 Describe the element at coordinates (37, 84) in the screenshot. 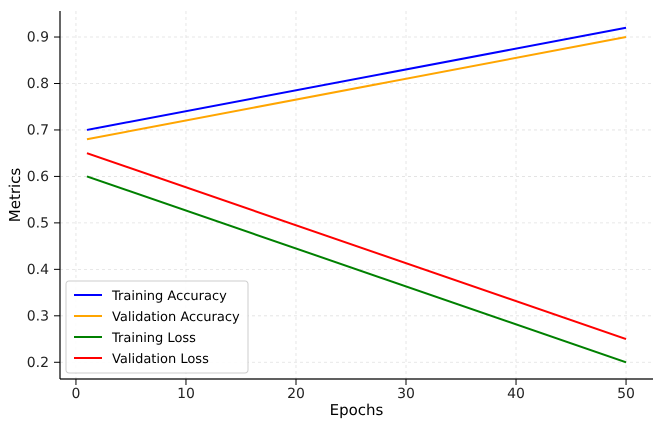

I see `y-tick-label: 0.8` at that location.